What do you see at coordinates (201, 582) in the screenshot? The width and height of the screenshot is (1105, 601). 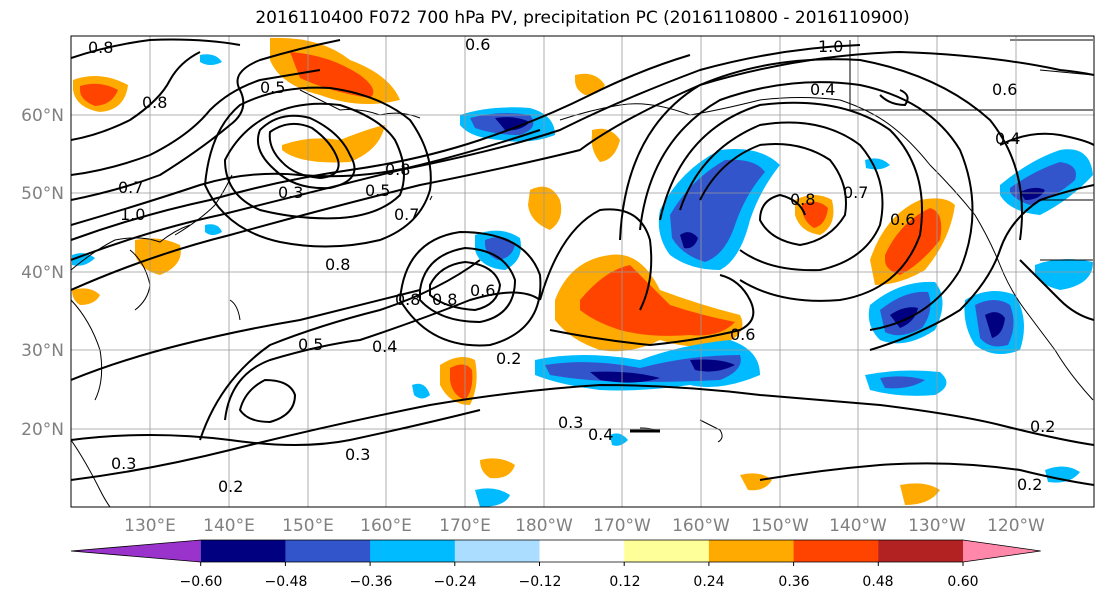 I see `colorbar-tick-label: −0.60` at bounding box center [201, 582].